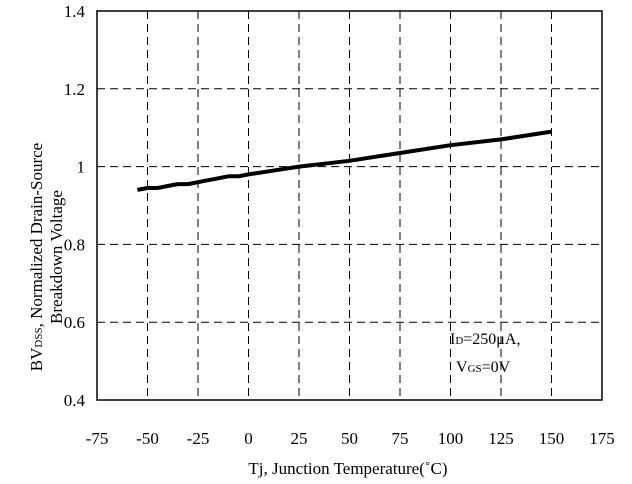  Describe the element at coordinates (248, 438) in the screenshot. I see `x-tick-label: 0` at that location.